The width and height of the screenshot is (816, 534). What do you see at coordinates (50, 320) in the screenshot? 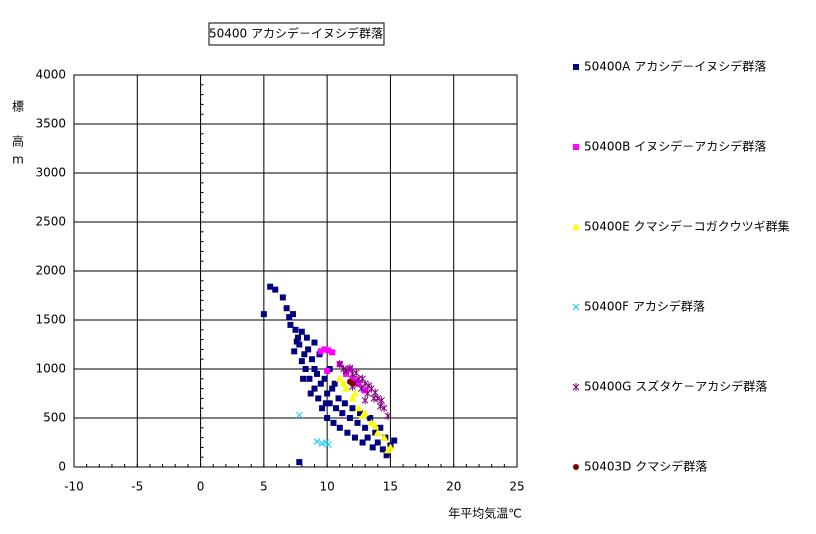
I see `y-tick-label: 1500` at bounding box center [50, 320].